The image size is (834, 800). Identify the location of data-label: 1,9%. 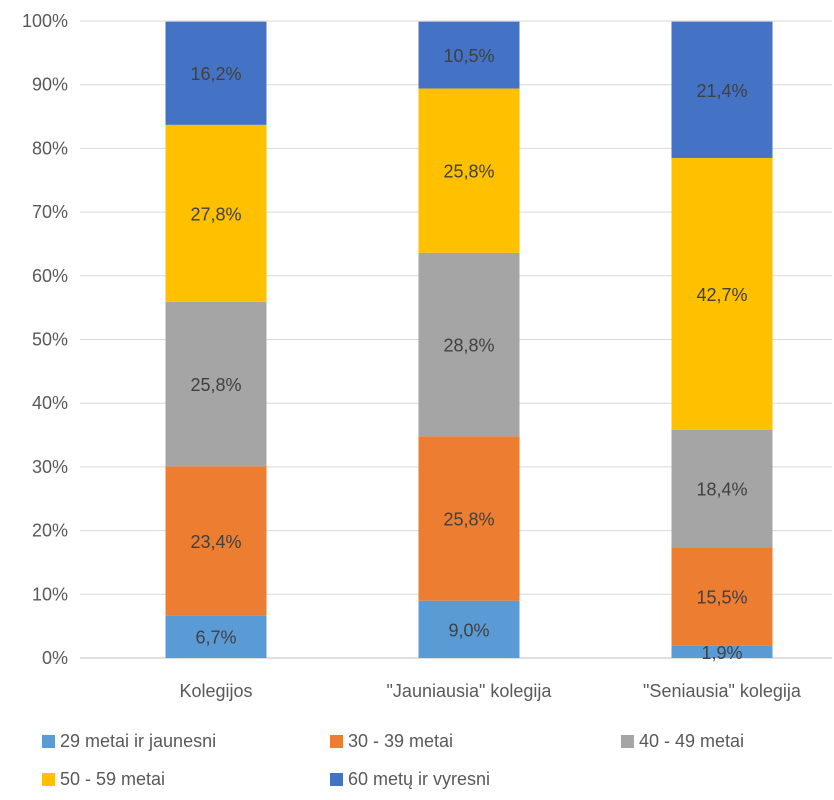
(721, 653).